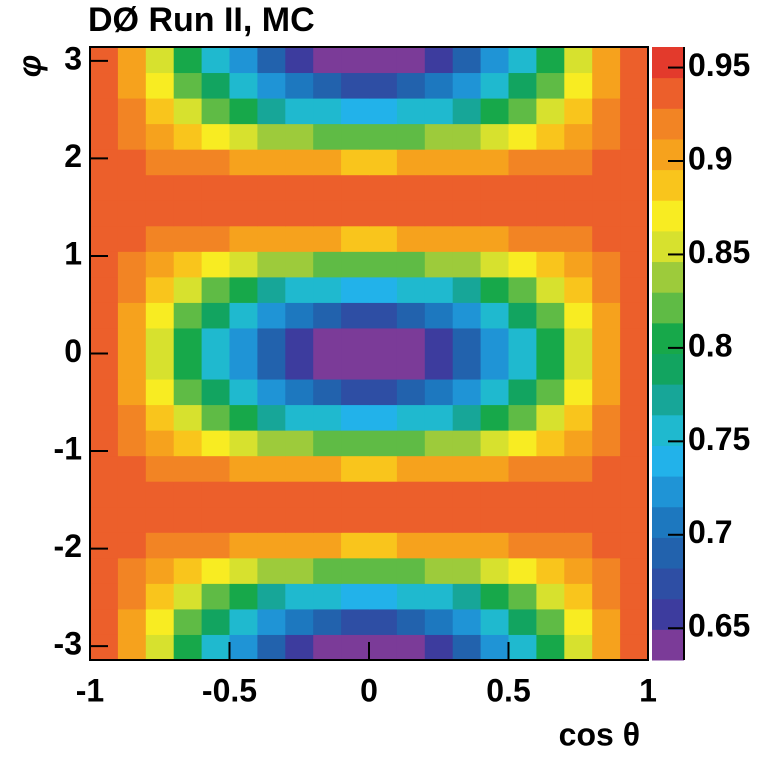 The height and width of the screenshot is (760, 774). Describe the element at coordinates (719, 439) in the screenshot. I see `colorbar-tick-label: 0.75` at that location.